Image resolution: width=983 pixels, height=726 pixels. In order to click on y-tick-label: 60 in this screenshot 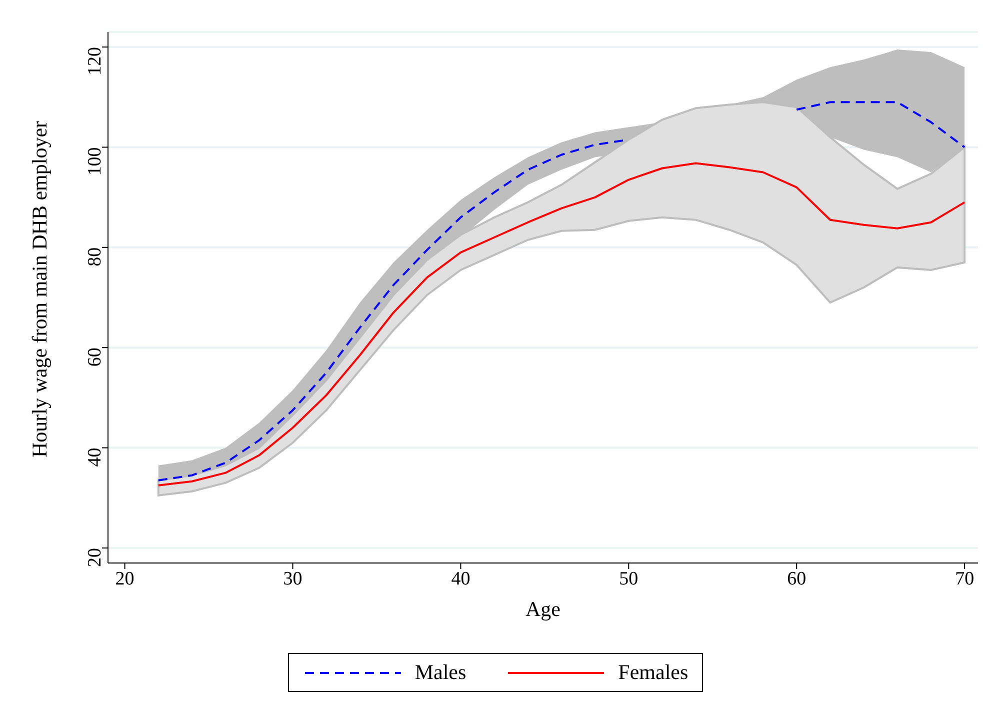, I will do `click(95, 357)`.